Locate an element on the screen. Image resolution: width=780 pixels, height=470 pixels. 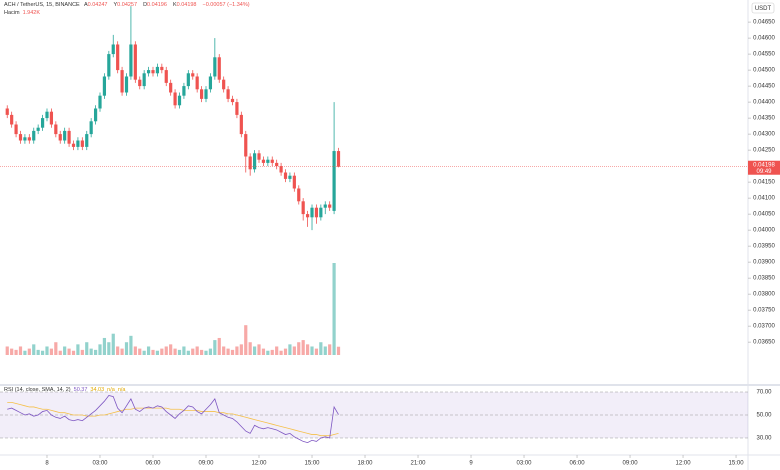
ohlc-item: Y0.04257 is located at coordinates (127, 5).